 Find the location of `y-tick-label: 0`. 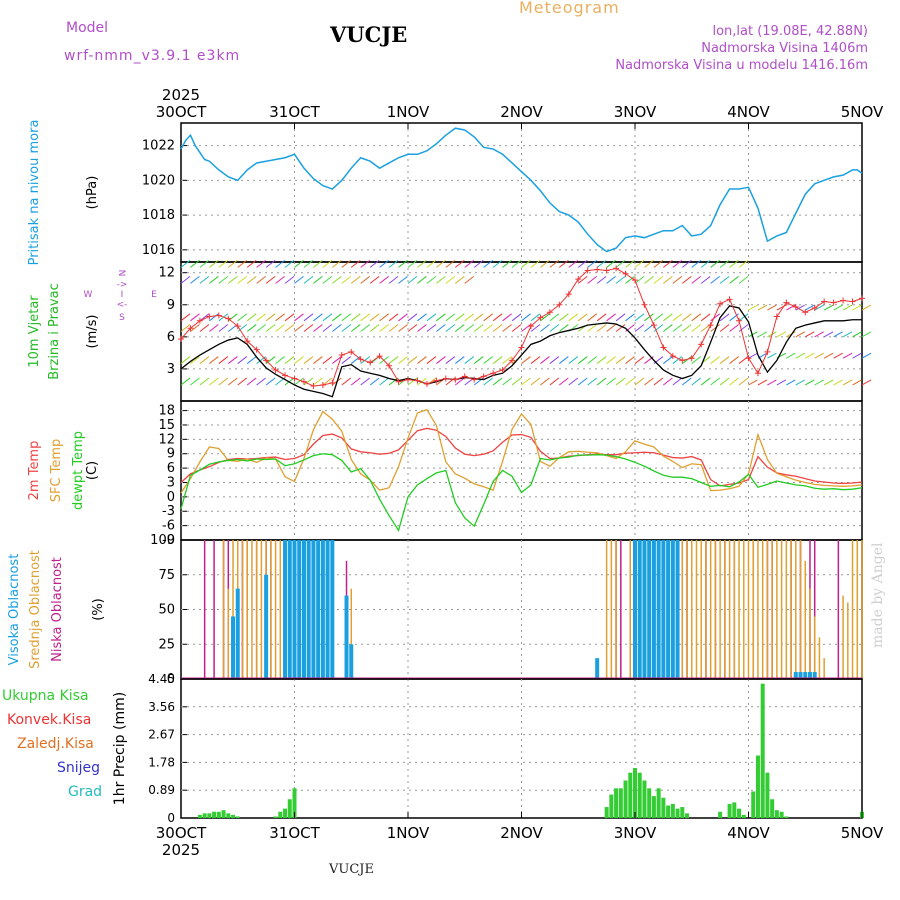

y-tick-label: 0 is located at coordinates (171, 818).